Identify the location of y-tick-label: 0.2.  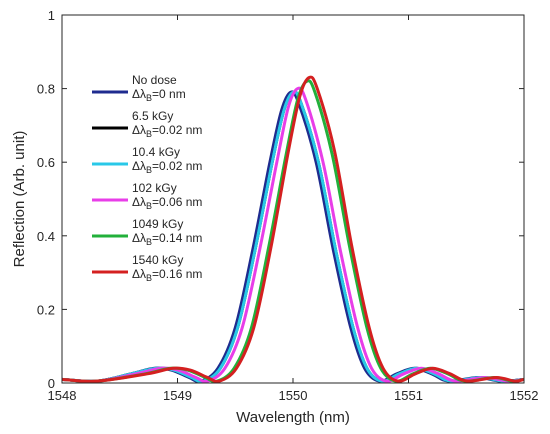
(46, 309).